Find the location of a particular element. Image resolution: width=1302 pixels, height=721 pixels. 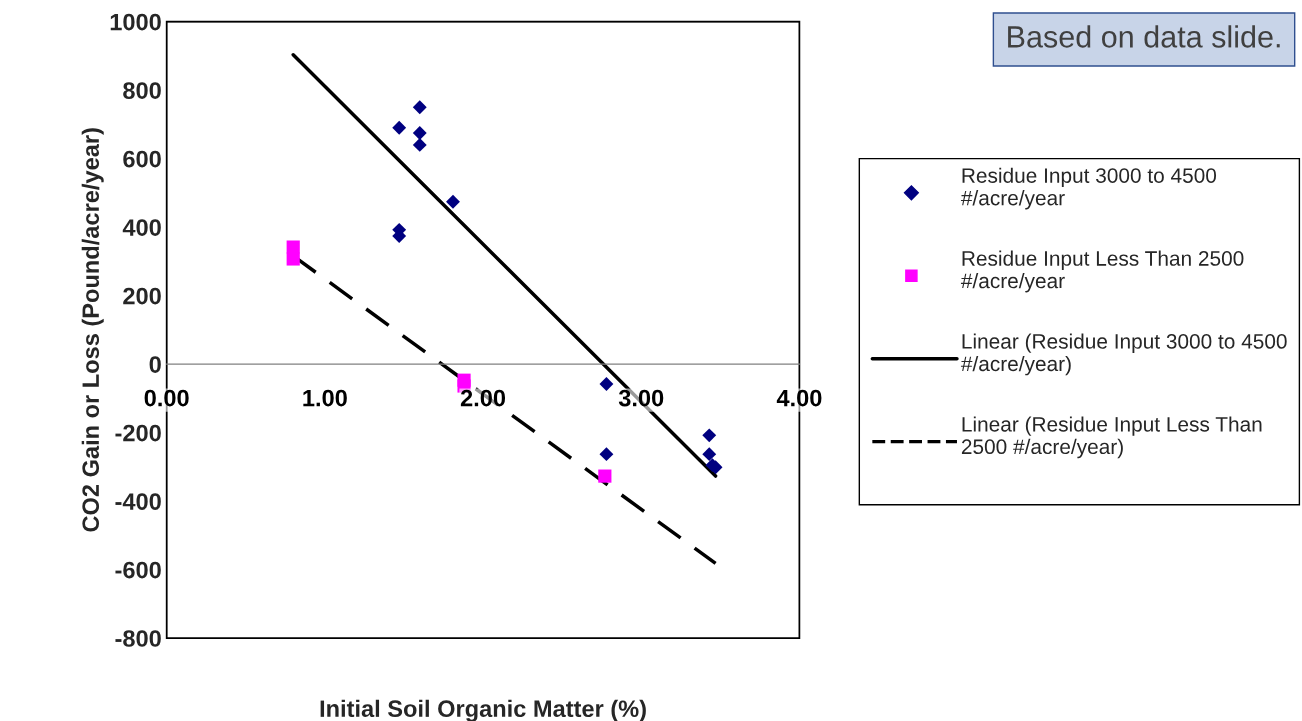

legend-label: Residue Input 3000 to 4500 #/acre/year is located at coordinates (1088, 188).